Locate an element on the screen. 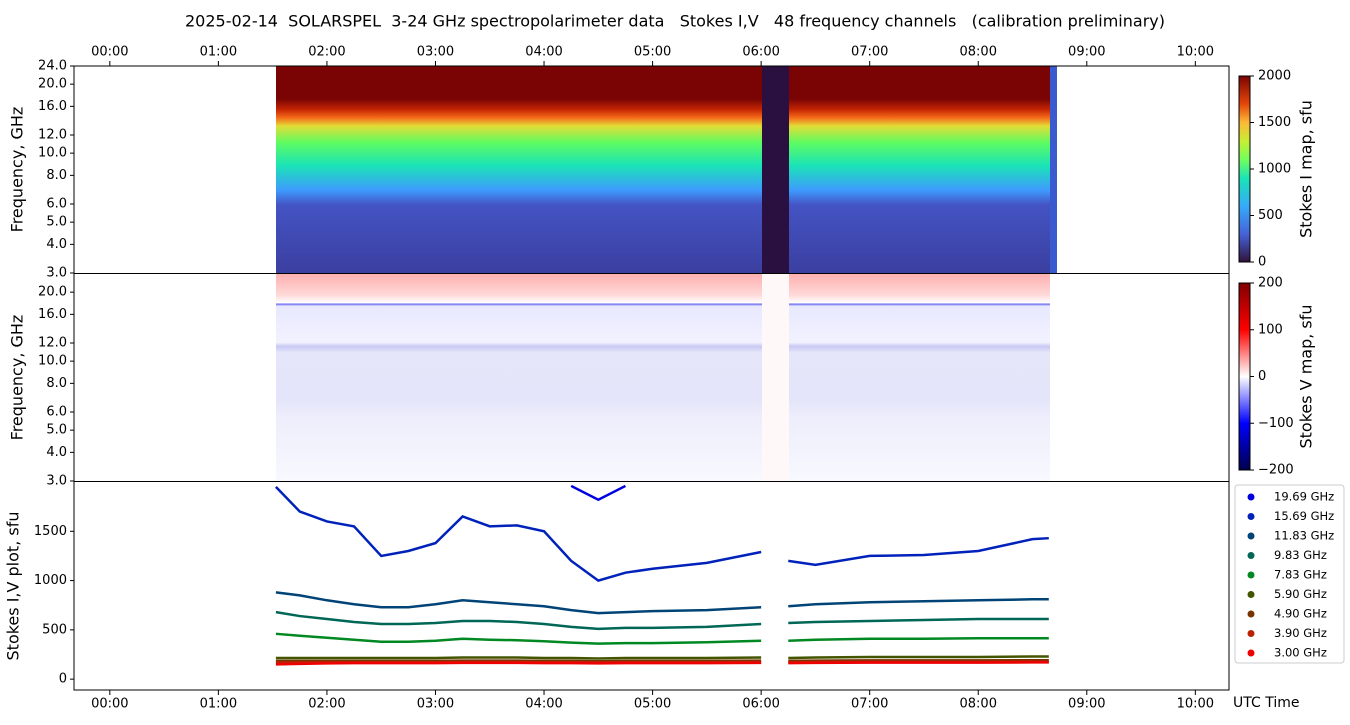  legend-label: 7.83 GHz is located at coordinates (1300, 575).